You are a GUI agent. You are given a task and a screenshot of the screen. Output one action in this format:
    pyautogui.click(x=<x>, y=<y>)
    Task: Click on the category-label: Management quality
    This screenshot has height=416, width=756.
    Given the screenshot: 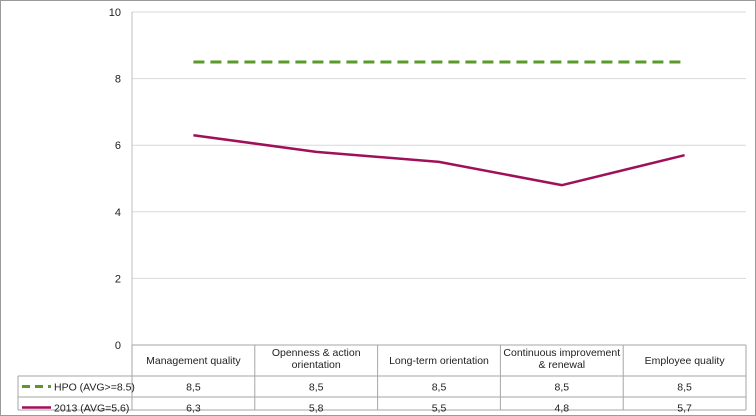 What is the action you would take?
    pyautogui.click(x=193, y=361)
    